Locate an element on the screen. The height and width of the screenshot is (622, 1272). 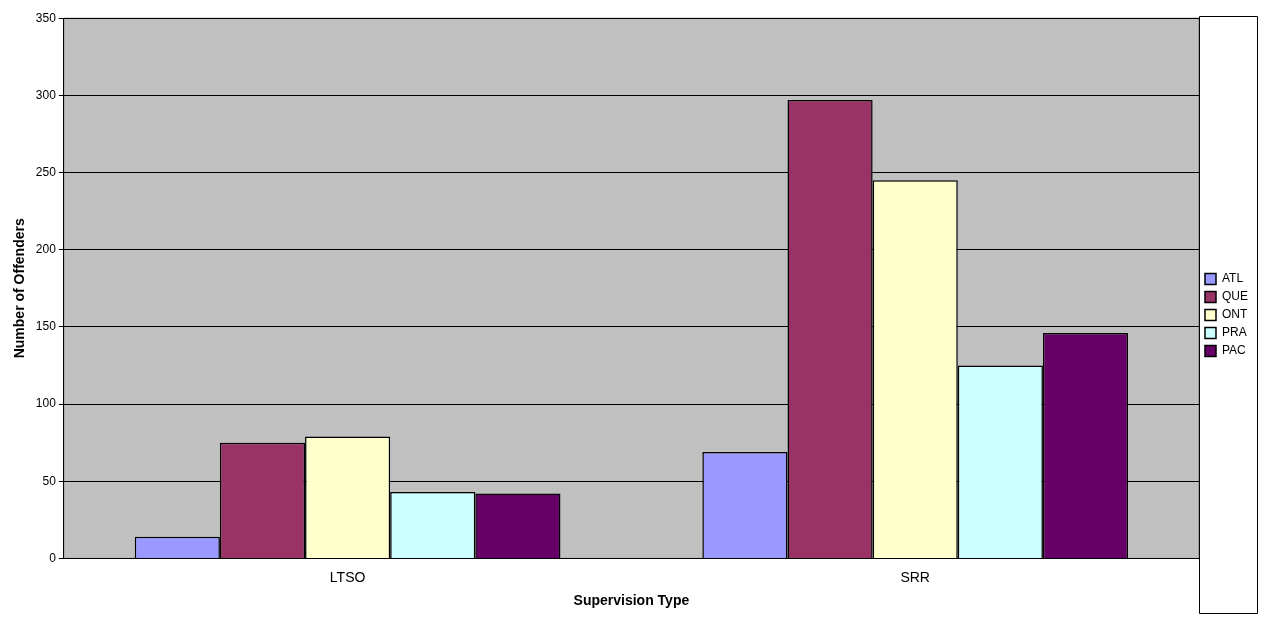
x-tick-label: SRR is located at coordinates (915, 576).